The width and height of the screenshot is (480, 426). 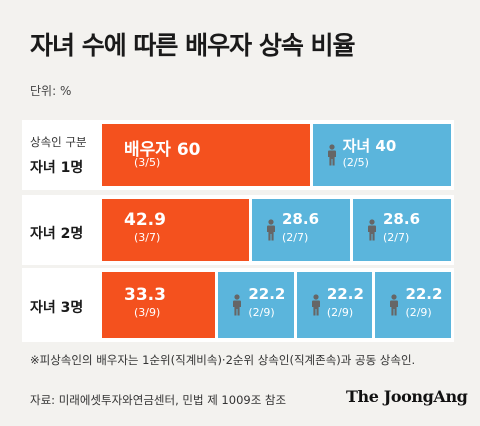 I want to click on segment-fraction-label: (3/7), so click(x=147, y=237).